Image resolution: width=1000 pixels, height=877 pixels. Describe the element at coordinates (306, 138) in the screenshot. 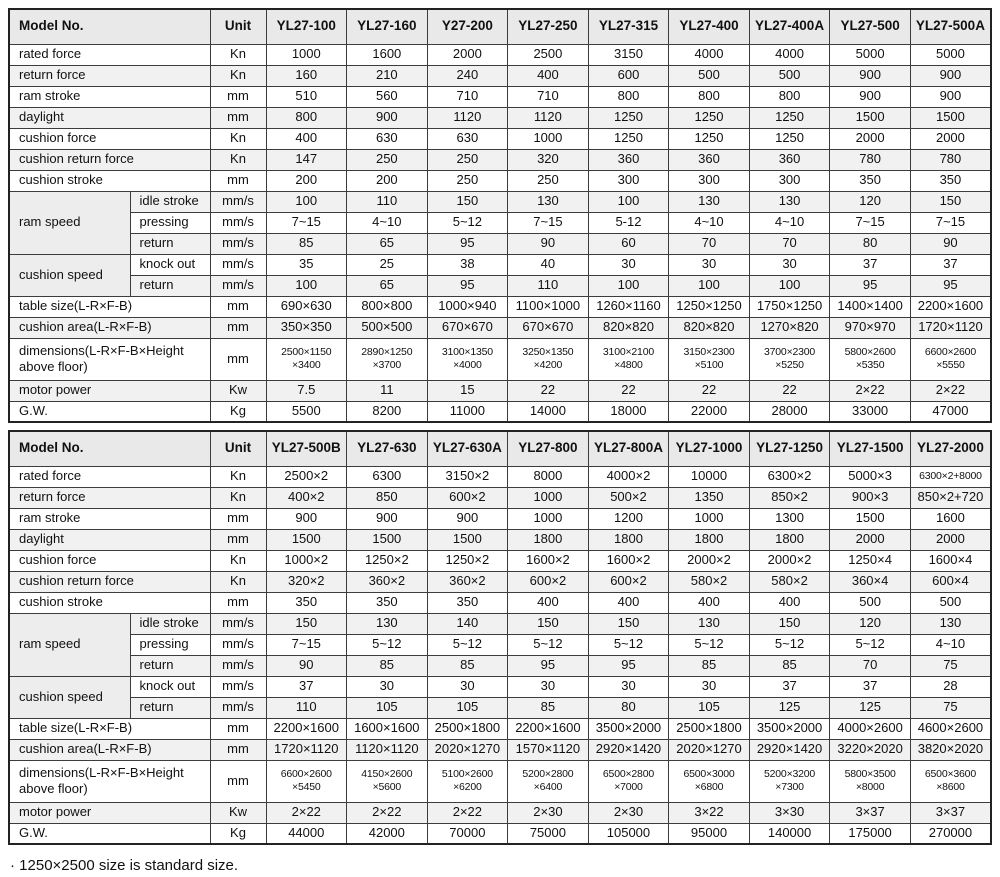

I see `value-cell: 400` at that location.